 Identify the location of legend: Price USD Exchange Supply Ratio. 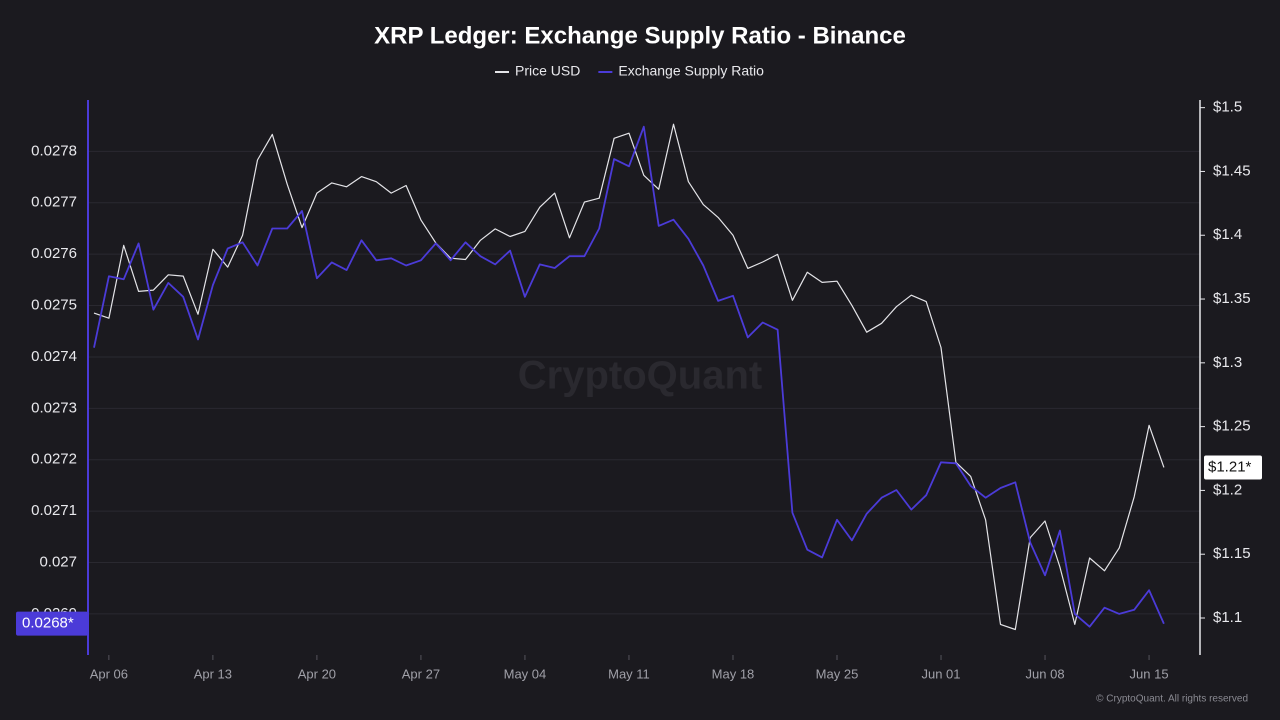
(629, 71).